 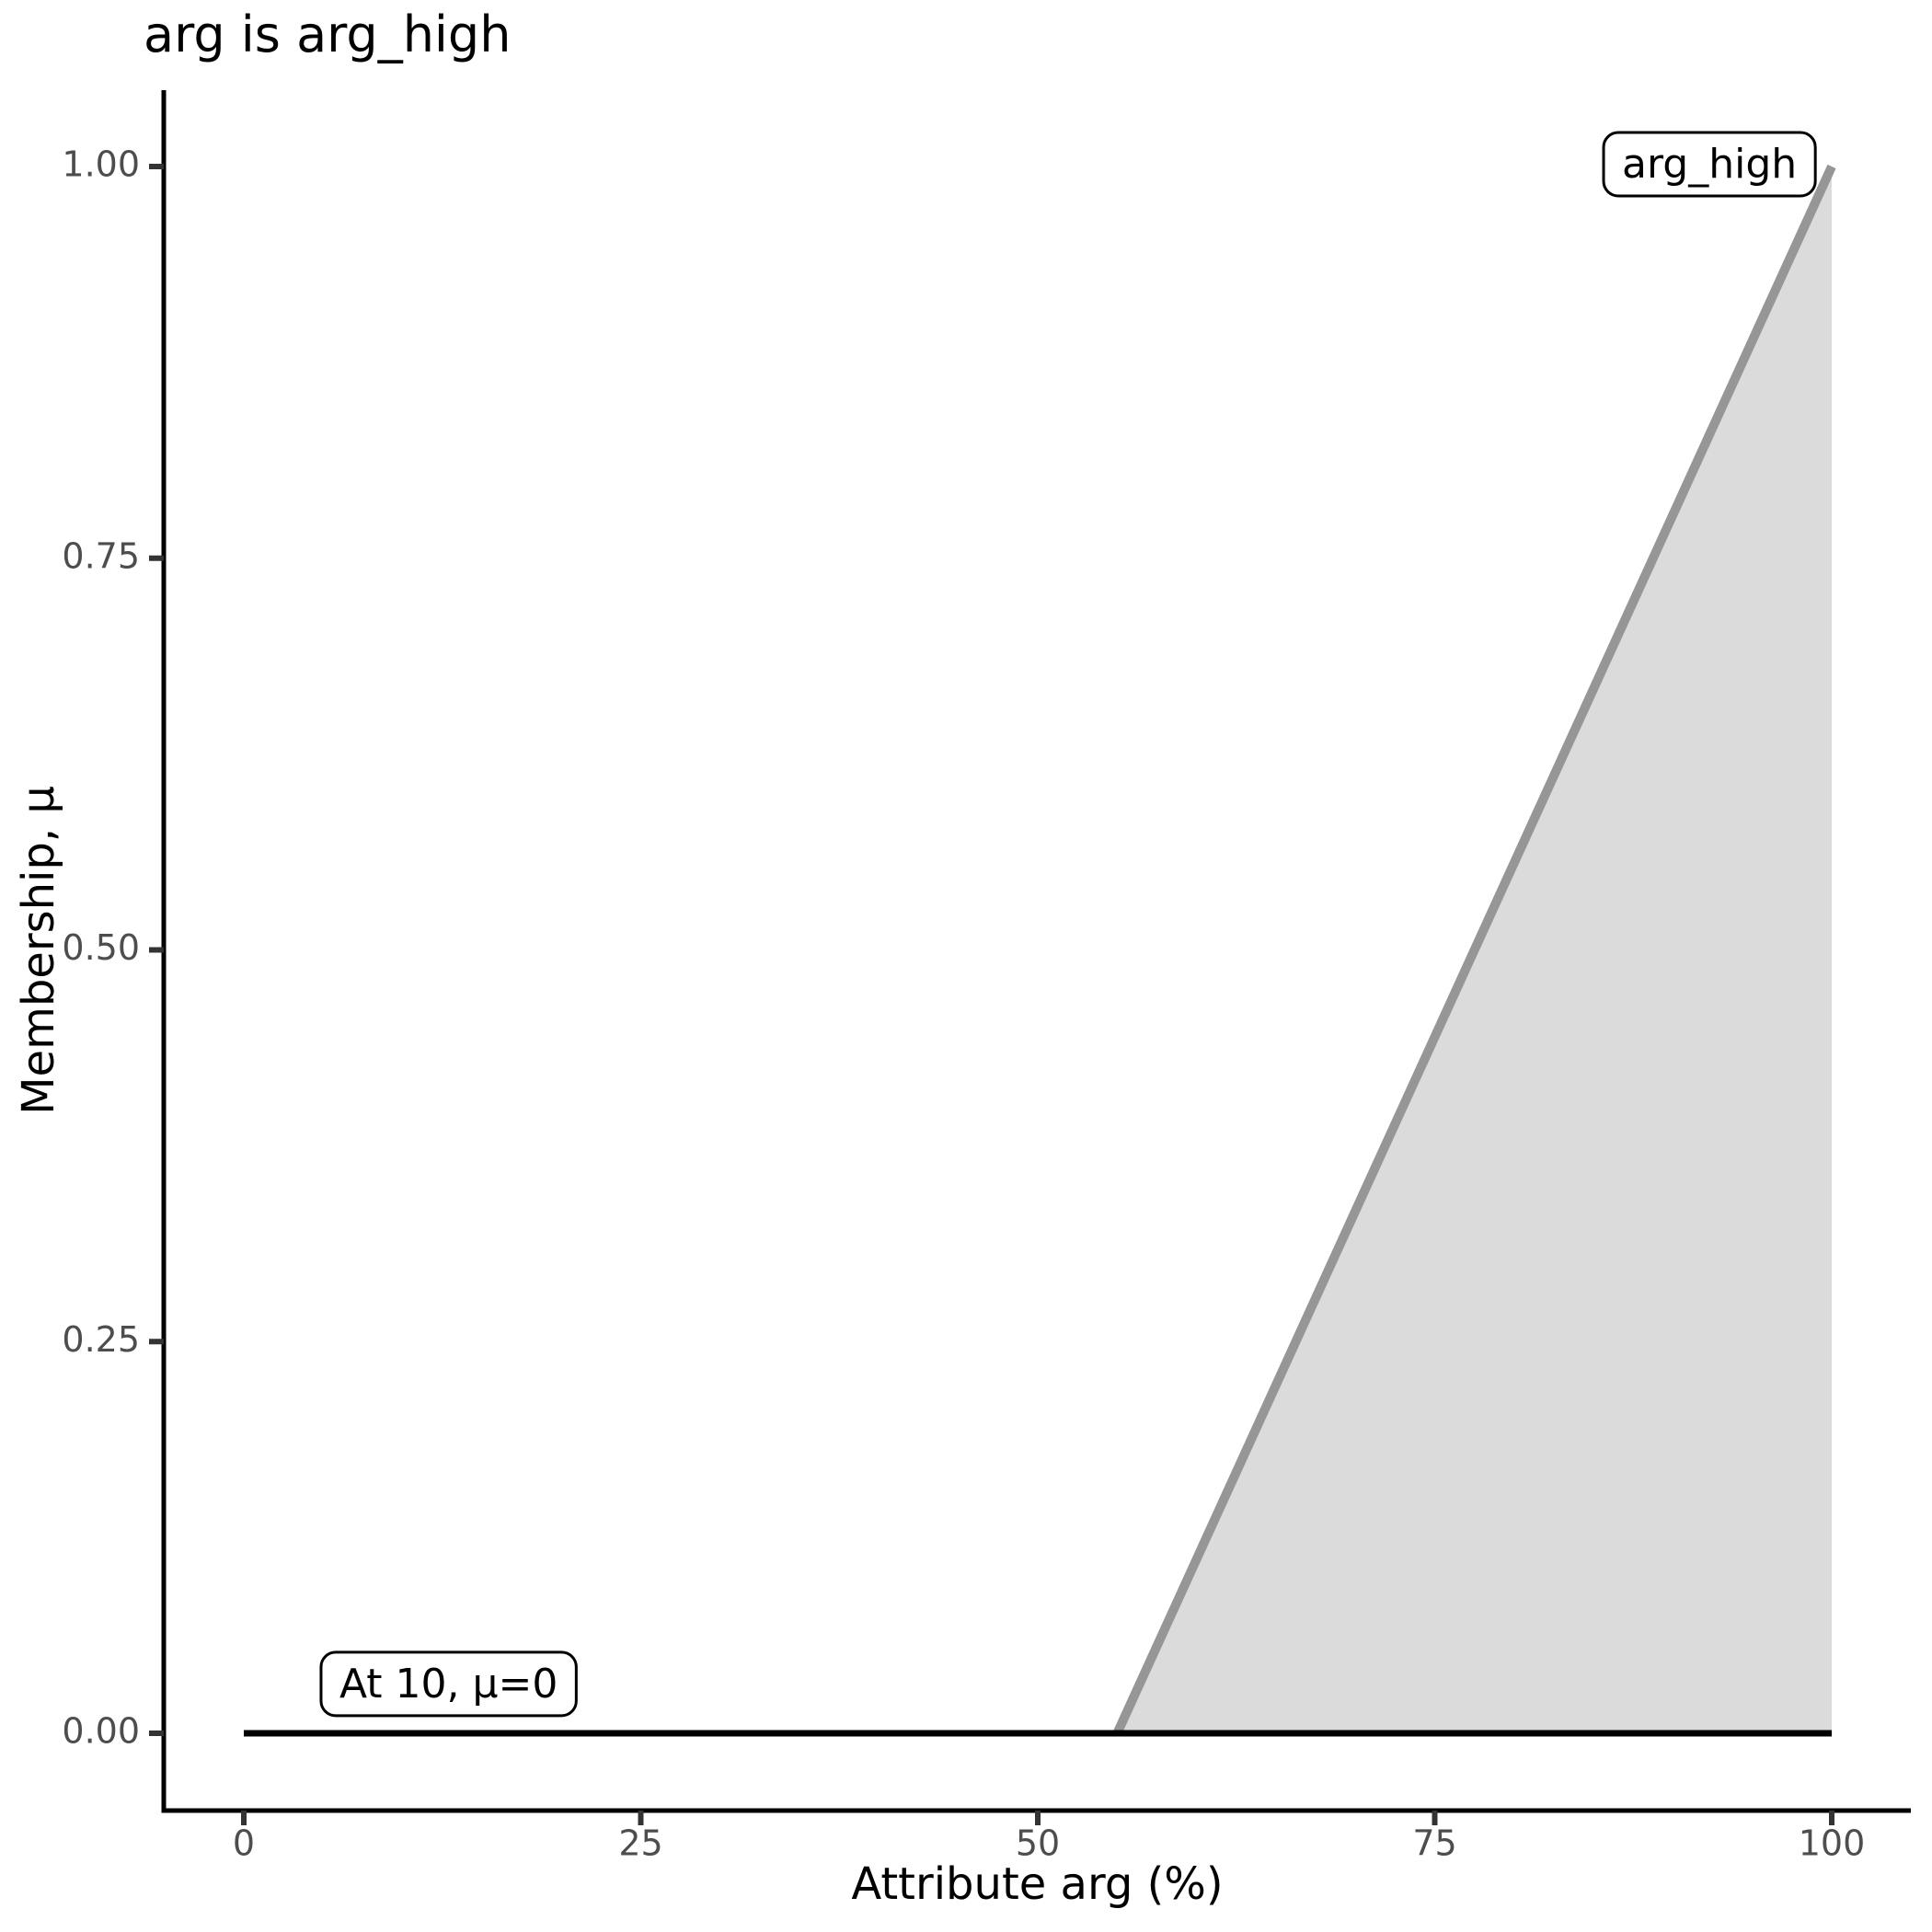 What do you see at coordinates (244, 1843) in the screenshot?
I see `x-tick-label: 0` at bounding box center [244, 1843].